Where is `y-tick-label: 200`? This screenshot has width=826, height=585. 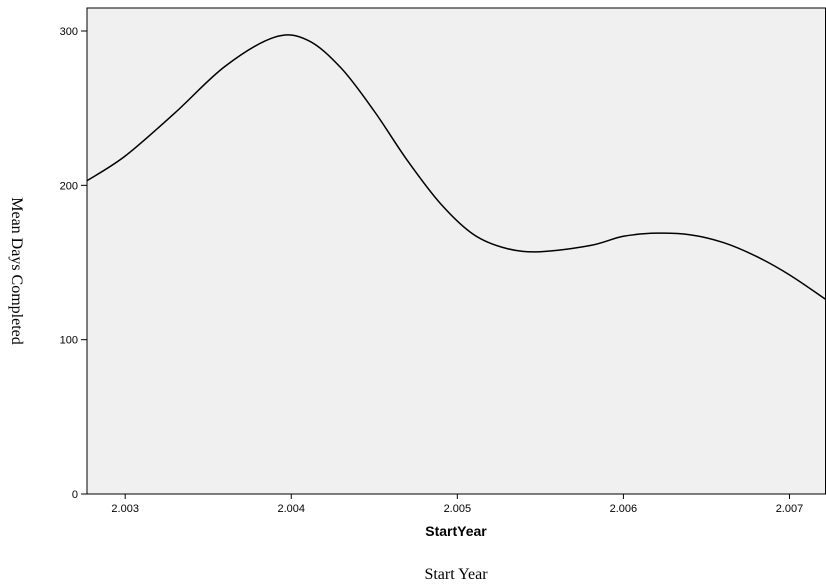
y-tick-label: 200 is located at coordinates (69, 186).